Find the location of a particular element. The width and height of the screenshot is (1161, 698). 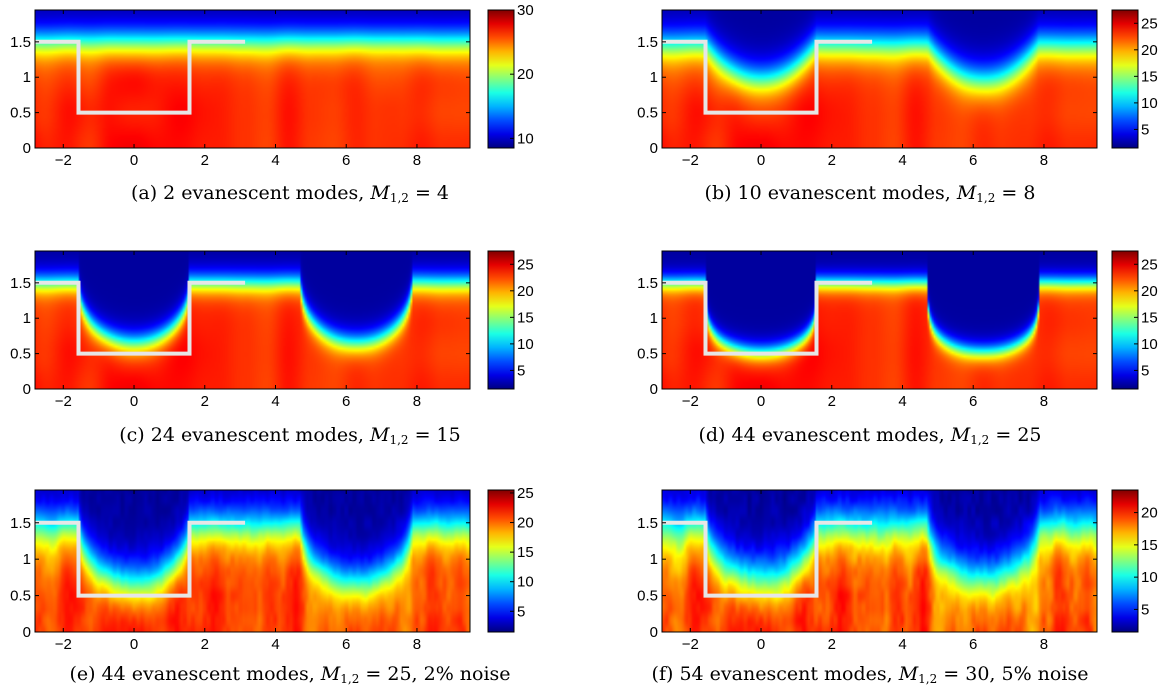

caption-value: = 4 is located at coordinates (428, 193).